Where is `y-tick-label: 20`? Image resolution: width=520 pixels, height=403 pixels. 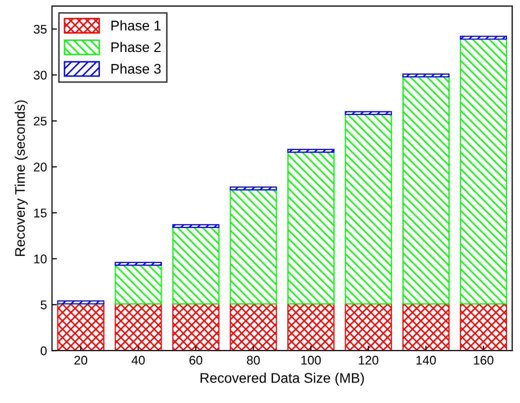
y-tick-label: 20 is located at coordinates (40, 167).